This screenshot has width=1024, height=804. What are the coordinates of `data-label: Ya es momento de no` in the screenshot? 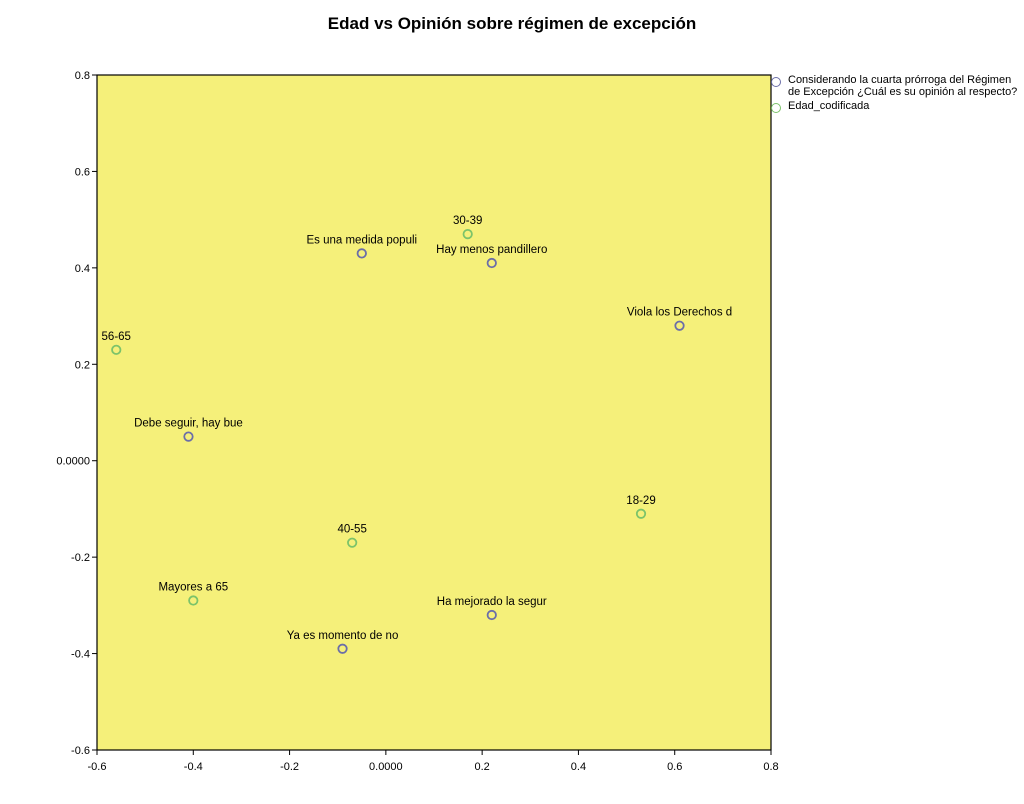 It's located at (343, 636).